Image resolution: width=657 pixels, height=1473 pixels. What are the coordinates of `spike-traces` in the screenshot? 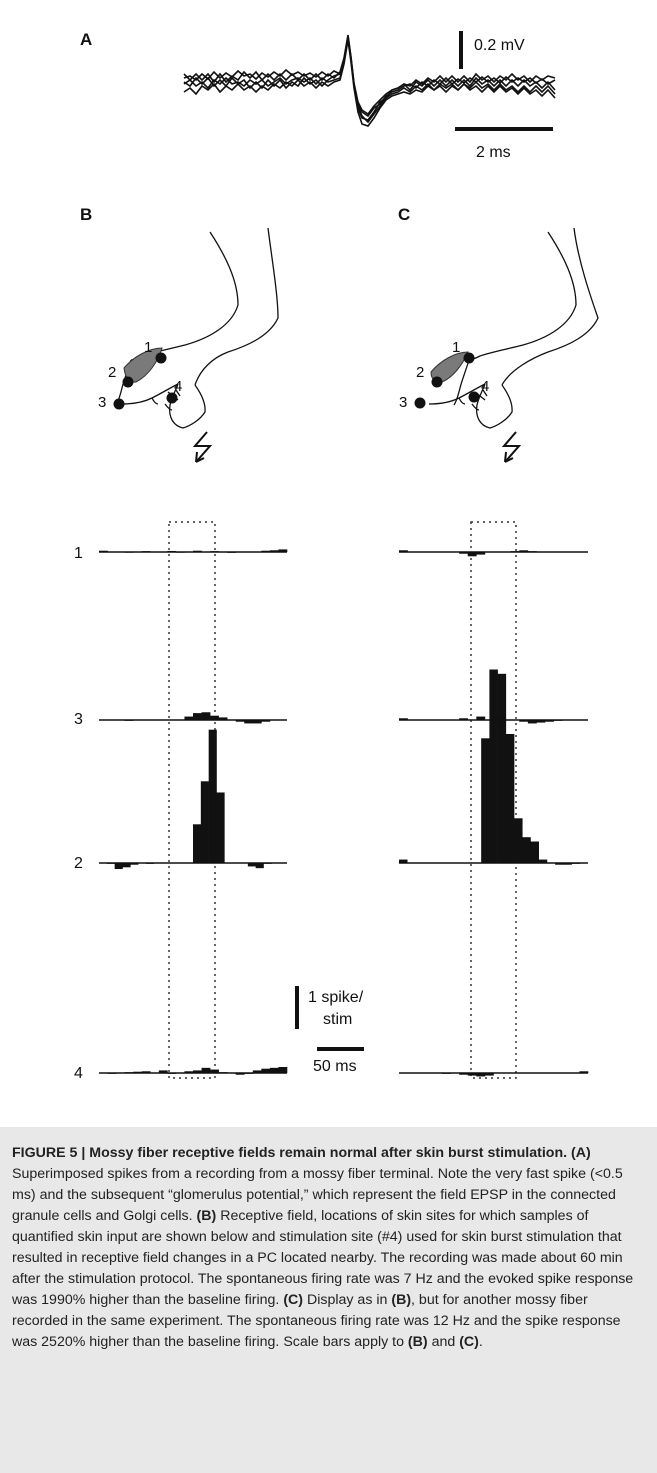 It's located at (369, 80).